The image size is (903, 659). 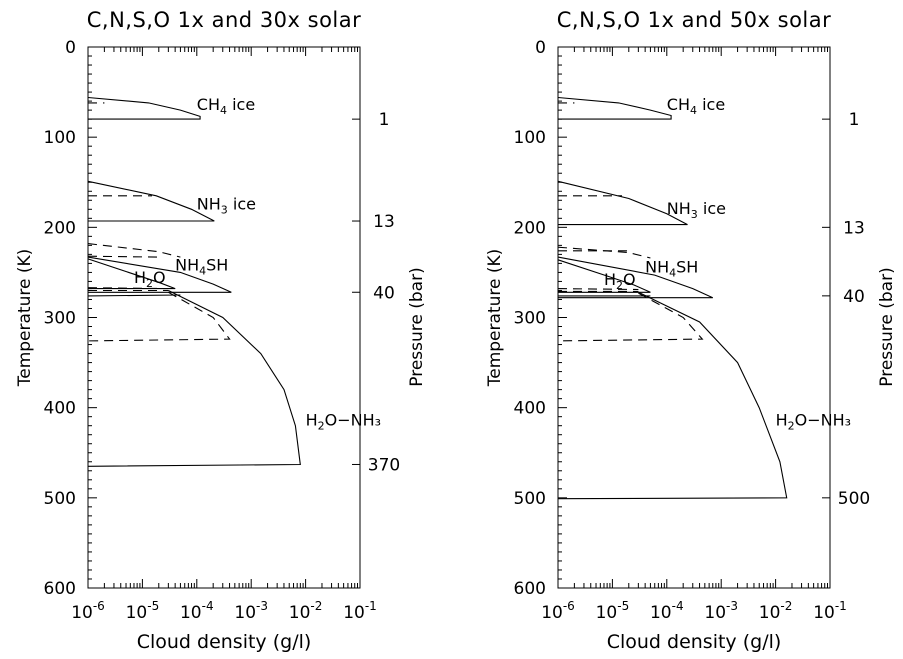 What do you see at coordinates (384, 465) in the screenshot?
I see `pressure-tick-label: 370` at bounding box center [384, 465].